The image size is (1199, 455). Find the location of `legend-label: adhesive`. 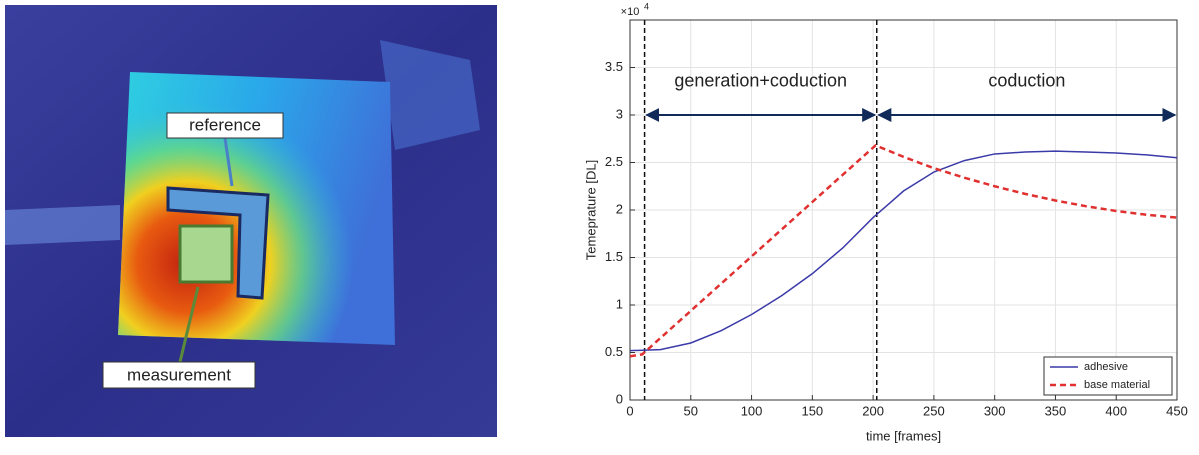

legend-label: adhesive is located at coordinates (1106, 367).